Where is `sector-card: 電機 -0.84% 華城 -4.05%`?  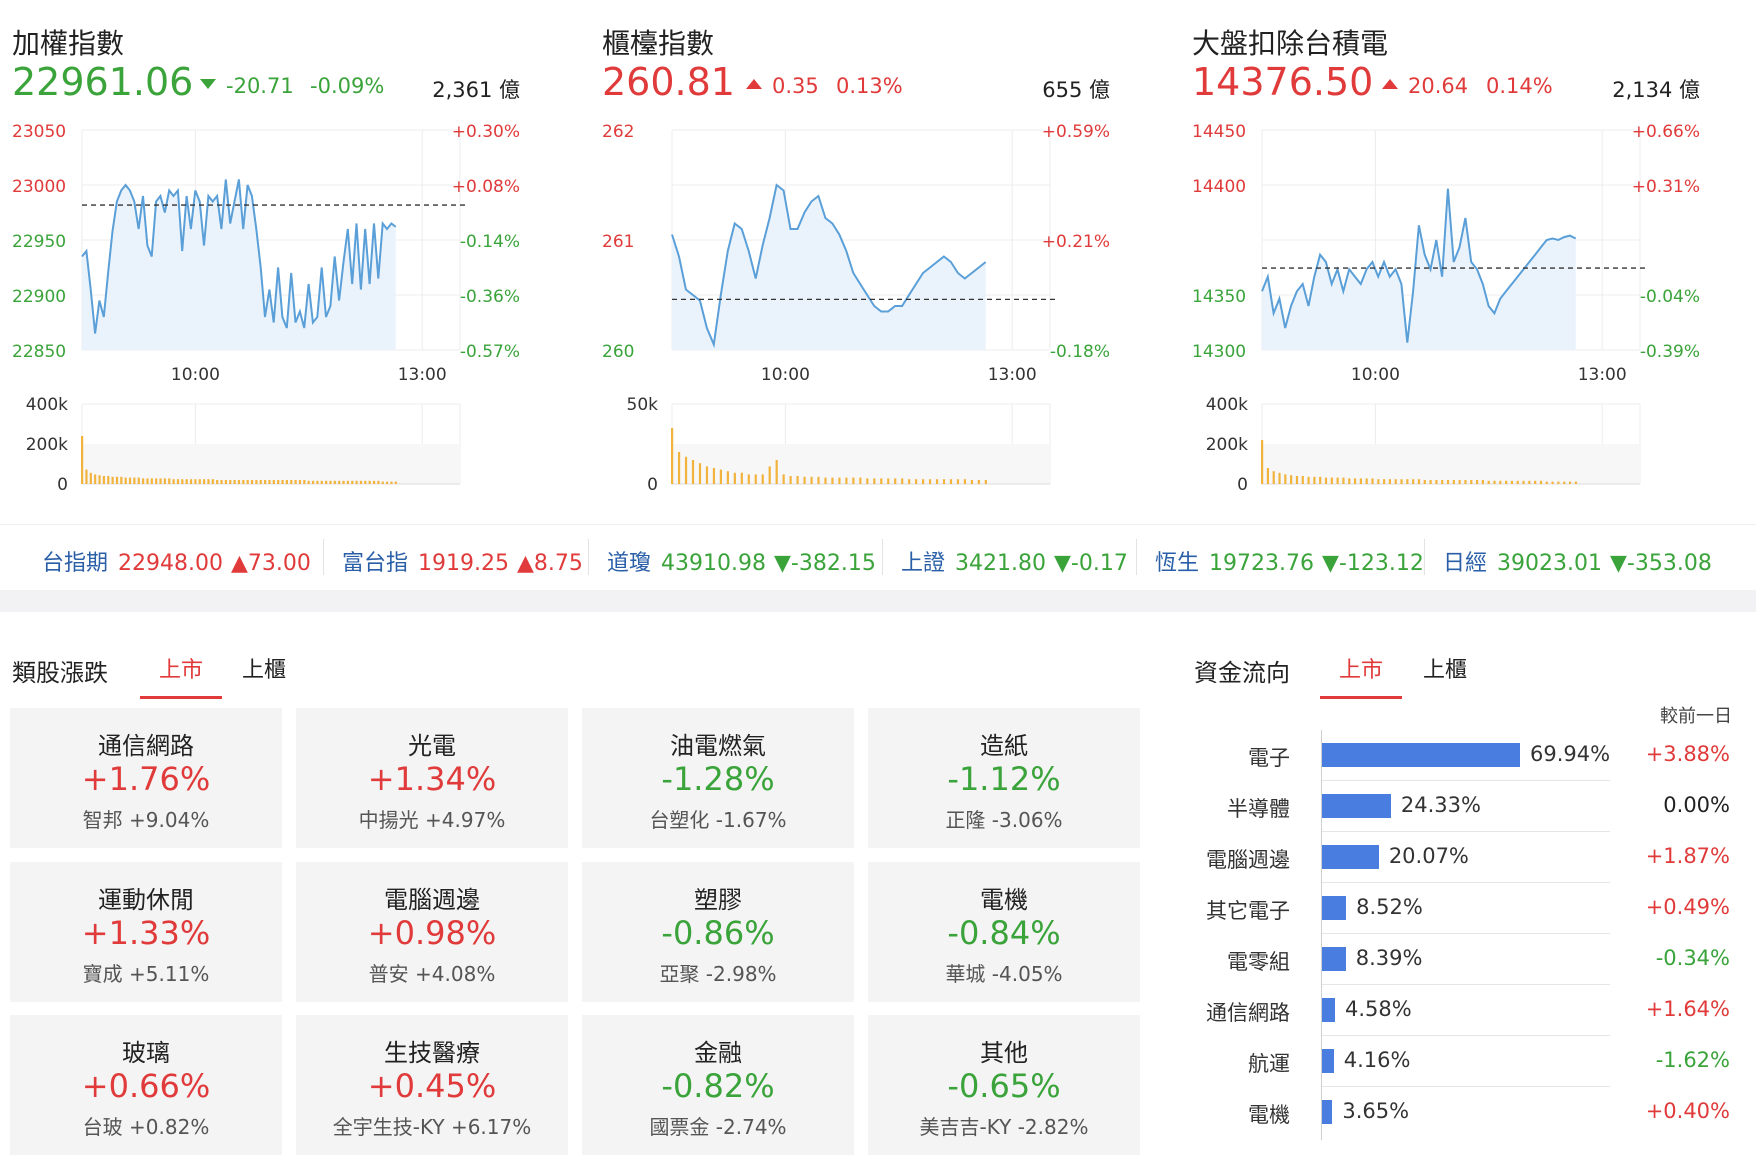
sector-card: 電機 -0.84% 華城 -4.05% is located at coordinates (1004, 932).